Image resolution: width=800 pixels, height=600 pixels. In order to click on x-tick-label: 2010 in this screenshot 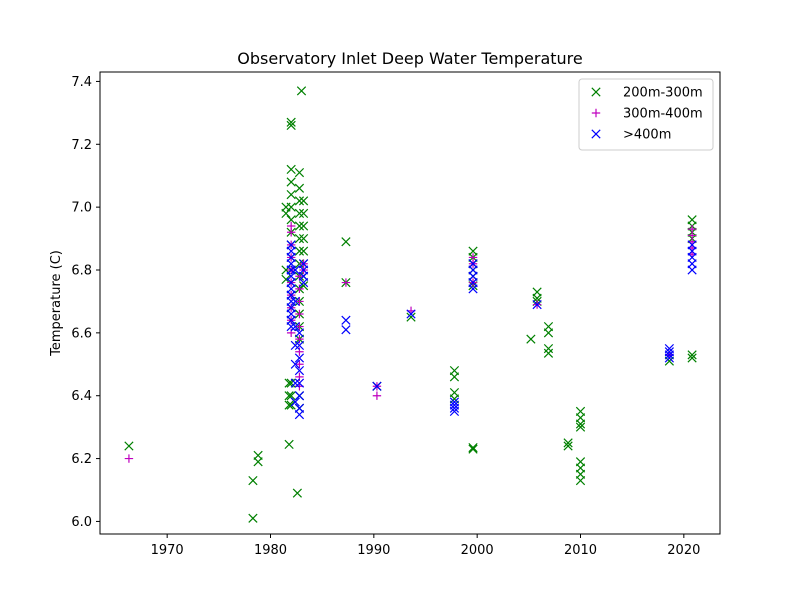, I will do `click(580, 550)`.